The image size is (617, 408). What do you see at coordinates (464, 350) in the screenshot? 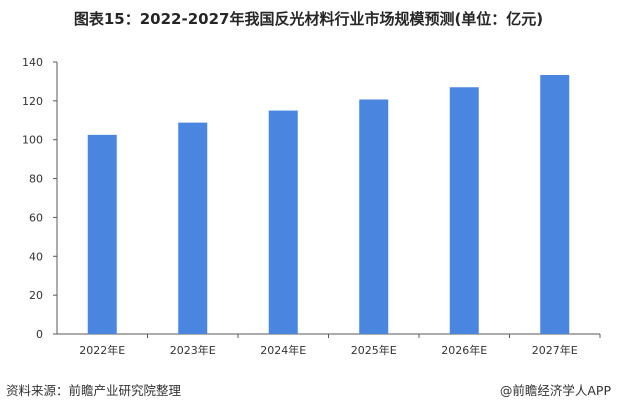
I see `x-tick-label: 2026年E` at bounding box center [464, 350].